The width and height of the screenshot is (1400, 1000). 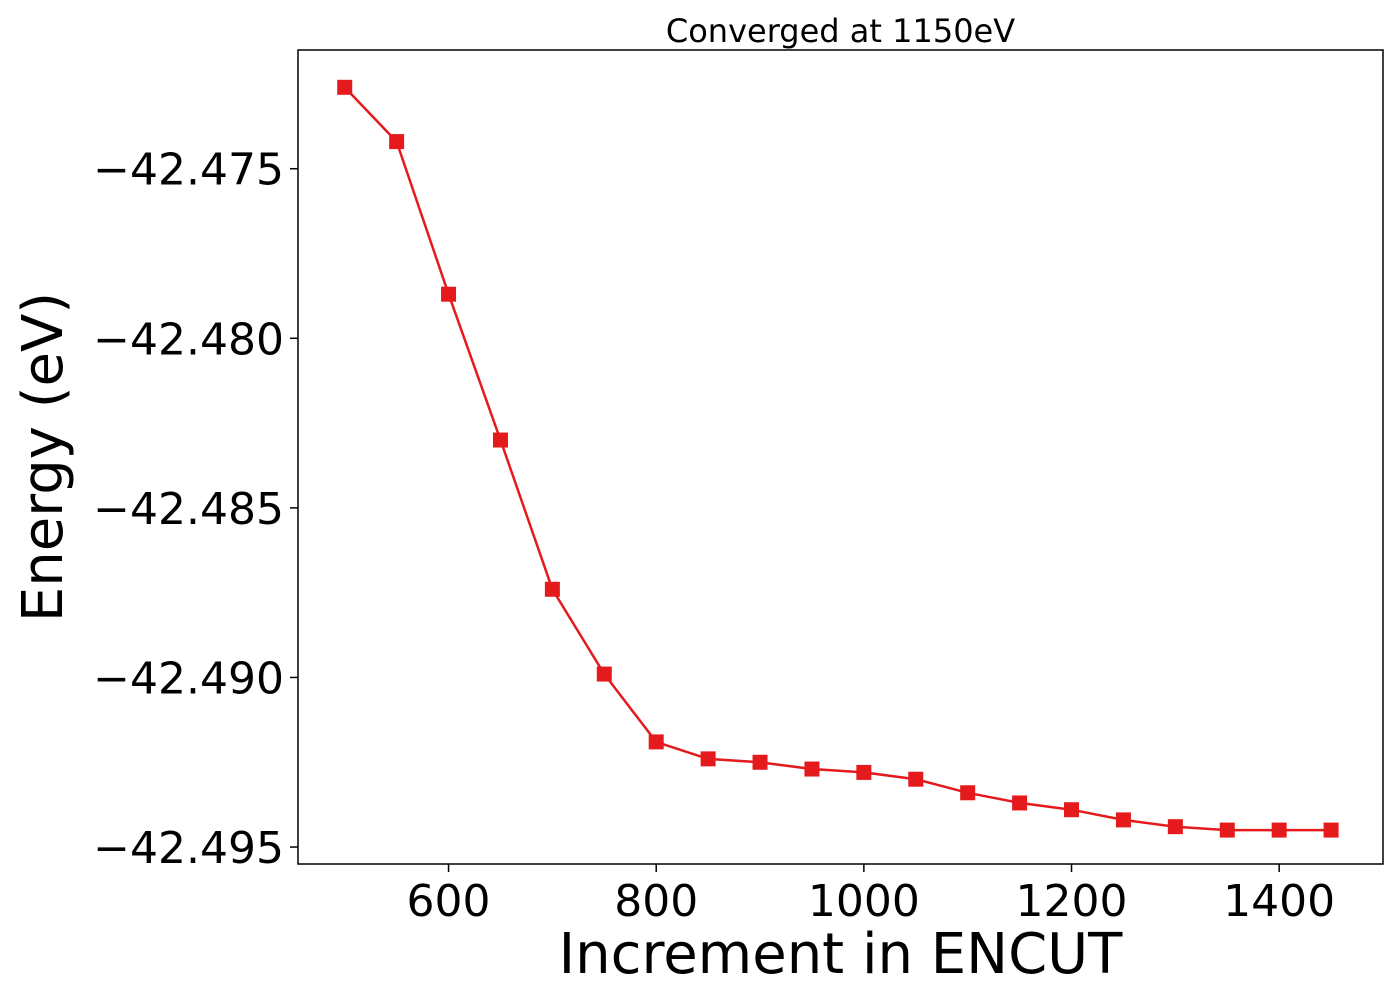 What do you see at coordinates (449, 901) in the screenshot?
I see `x-tick-label: 600` at bounding box center [449, 901].